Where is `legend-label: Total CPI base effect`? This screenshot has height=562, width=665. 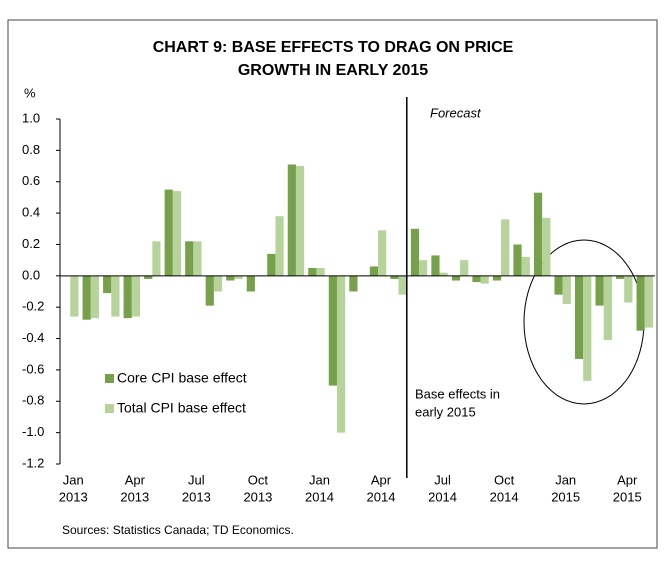 legend-label: Total CPI base effect is located at coordinates (181, 408).